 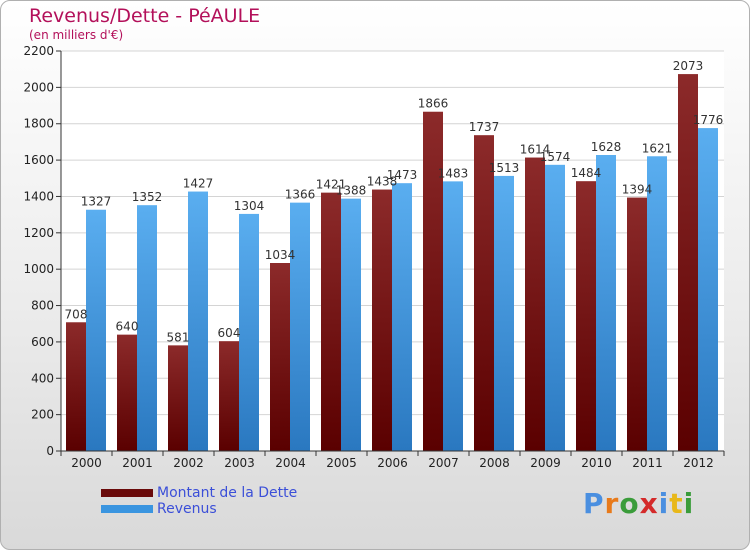 What do you see at coordinates (382, 182) in the screenshot?
I see `data-label-debt: 1438` at bounding box center [382, 182].